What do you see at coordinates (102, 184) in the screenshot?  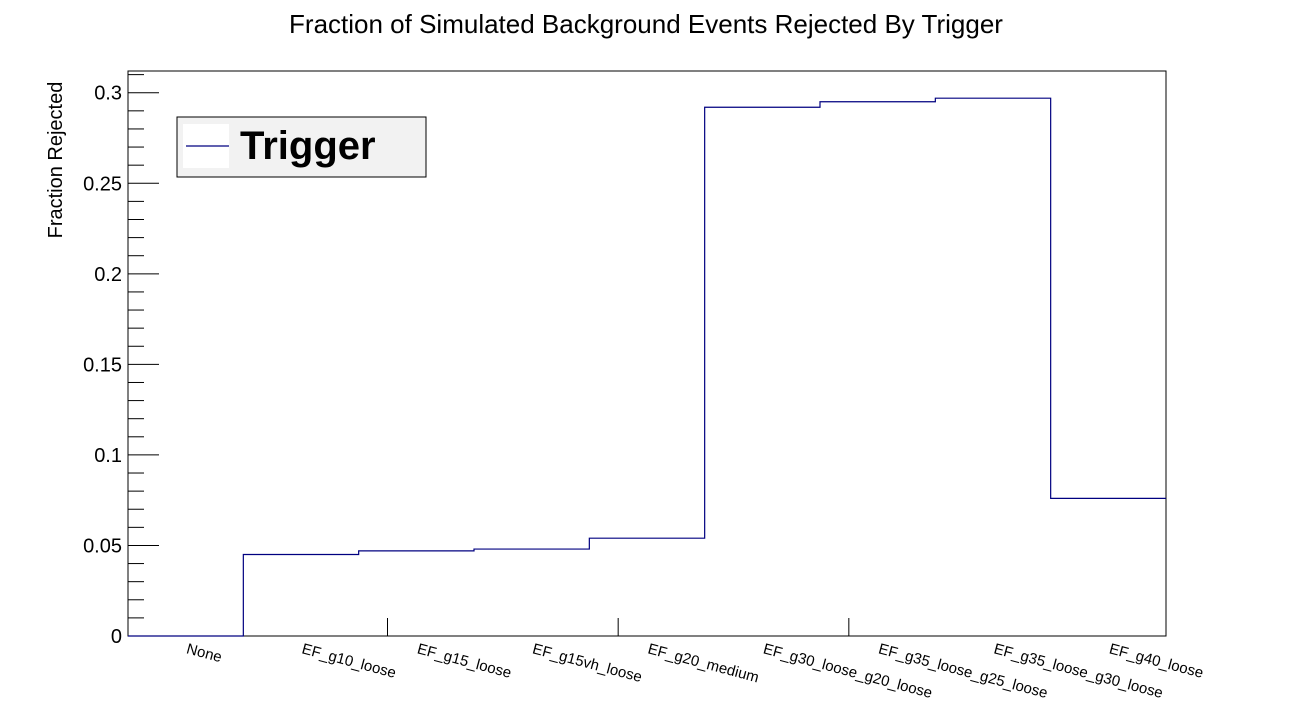 I see `y-tick-label: 0.25` at bounding box center [102, 184].